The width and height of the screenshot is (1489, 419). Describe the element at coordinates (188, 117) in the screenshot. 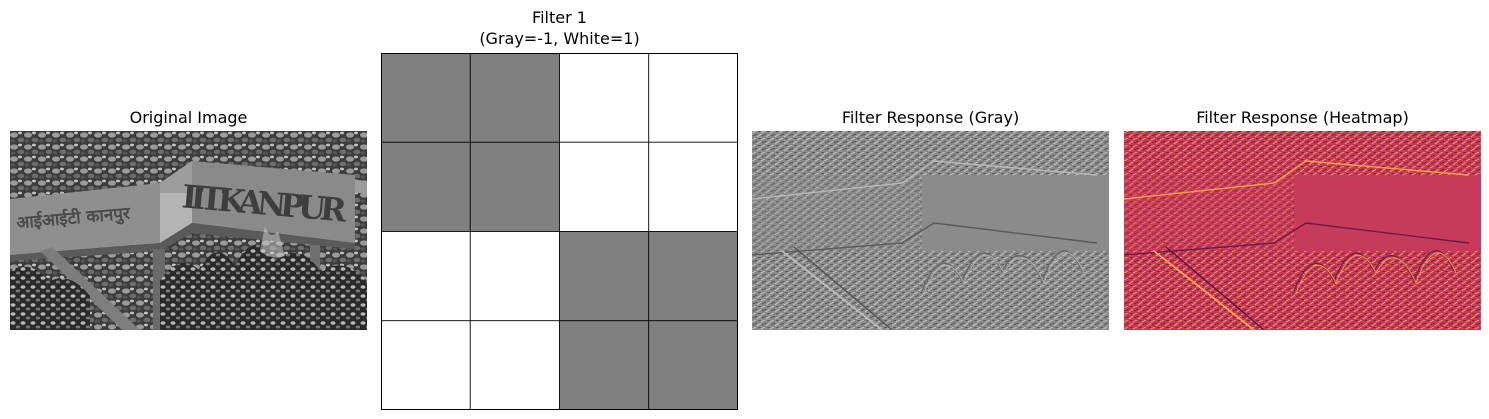

I see `original-image-title: Original Image` at that location.